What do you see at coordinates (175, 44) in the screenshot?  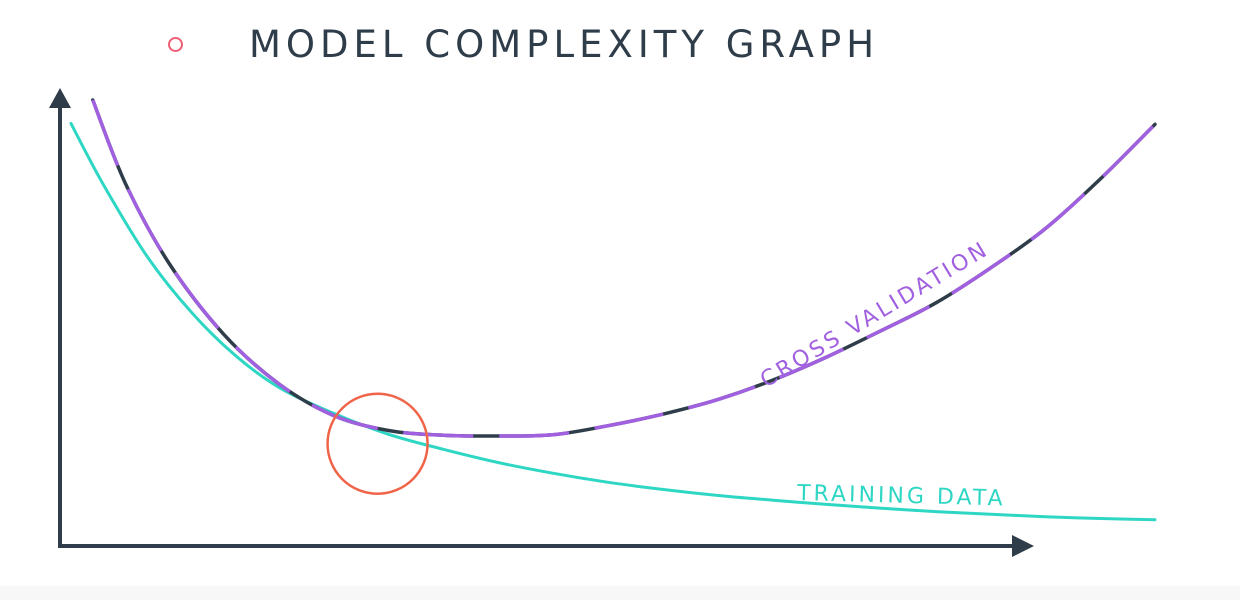 I see `bullet-circle-icon` at bounding box center [175, 44].